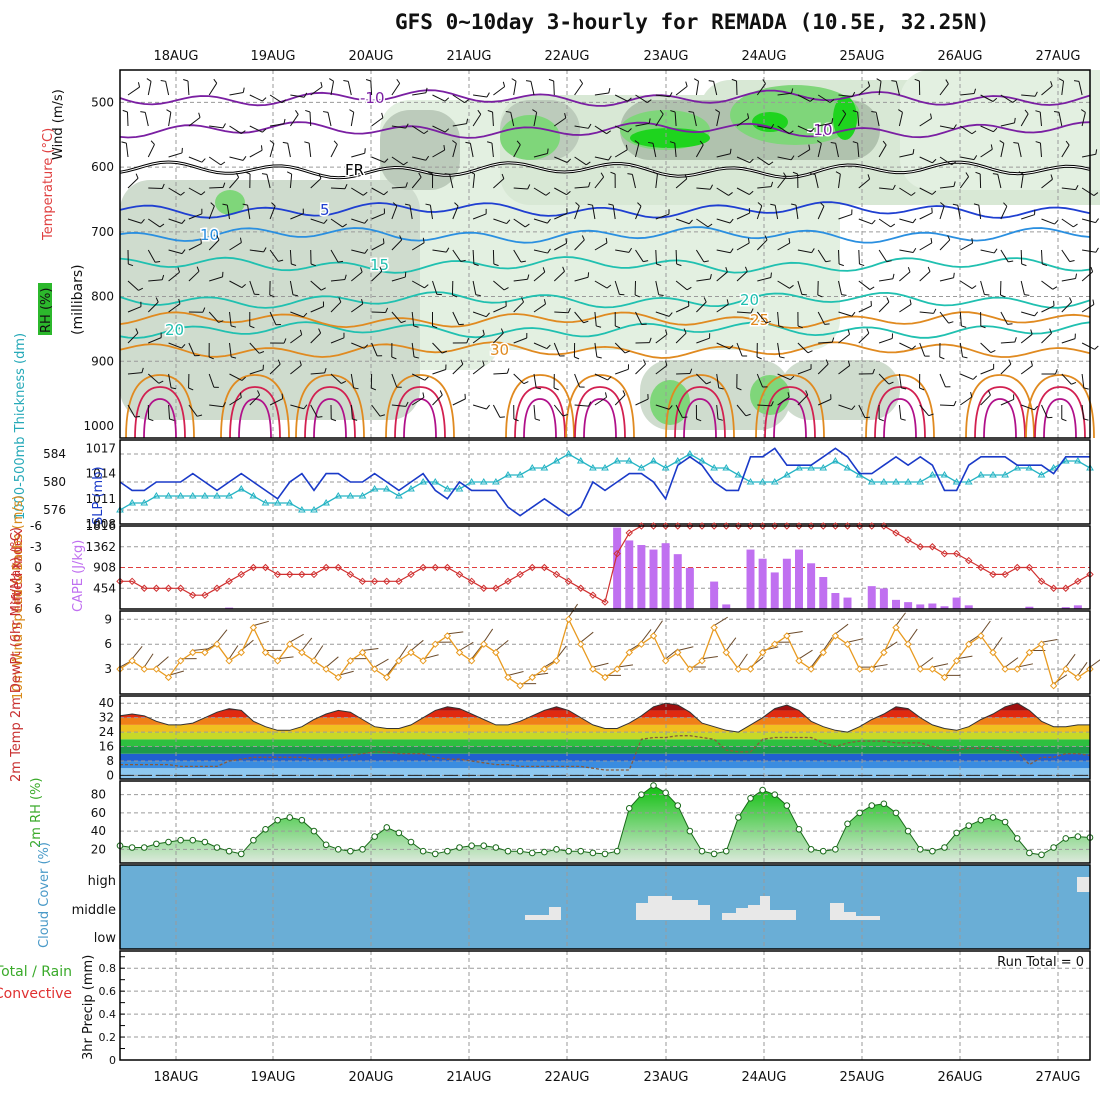  What do you see at coordinates (58, 124) in the screenshot?
I see `legend-wind: Wind (m/s)` at bounding box center [58, 124].